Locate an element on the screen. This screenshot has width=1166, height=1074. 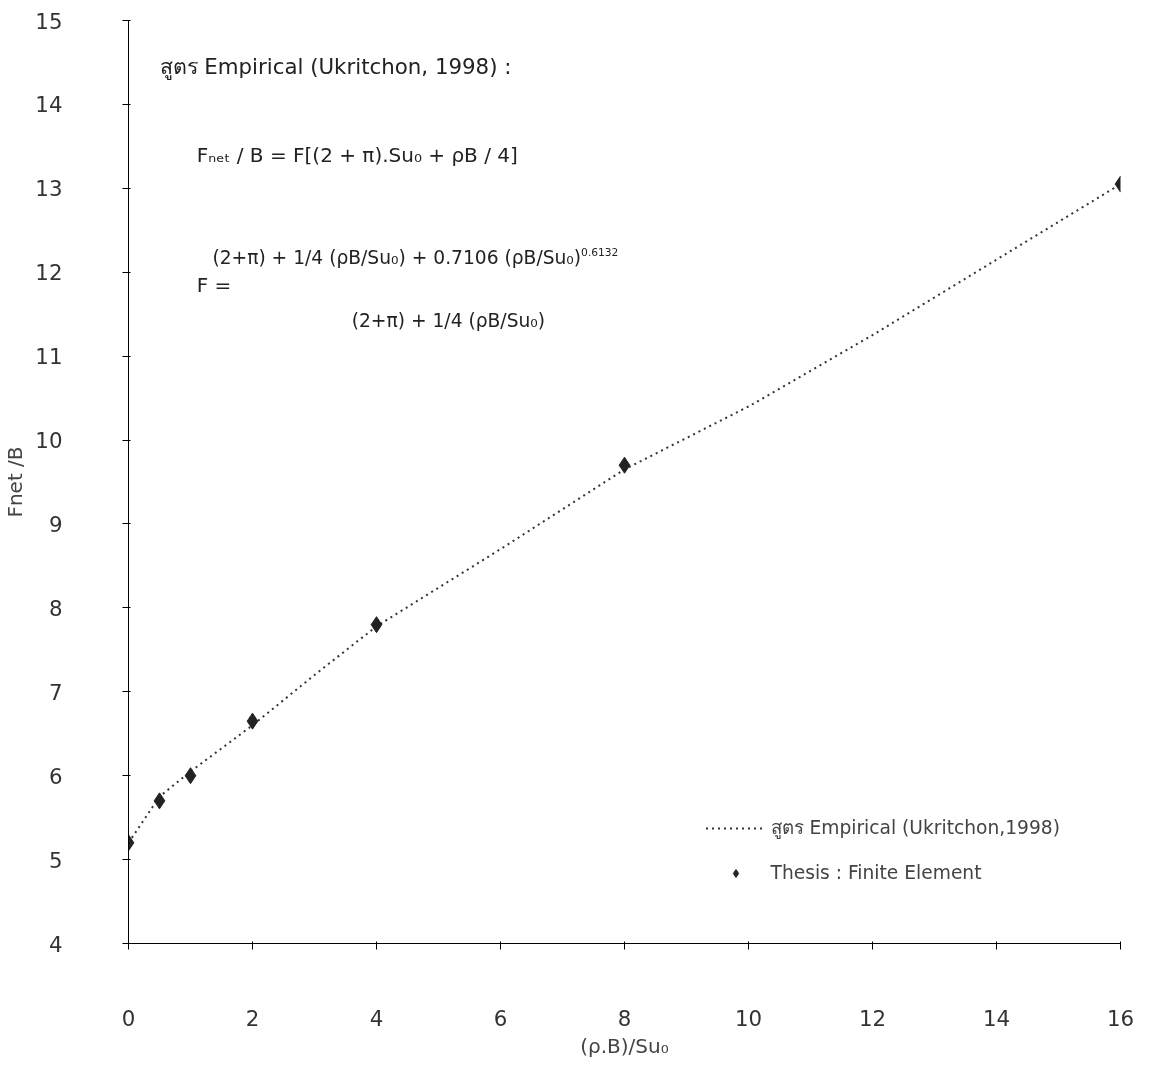
y-tick-label: 6 is located at coordinates (55, 776).